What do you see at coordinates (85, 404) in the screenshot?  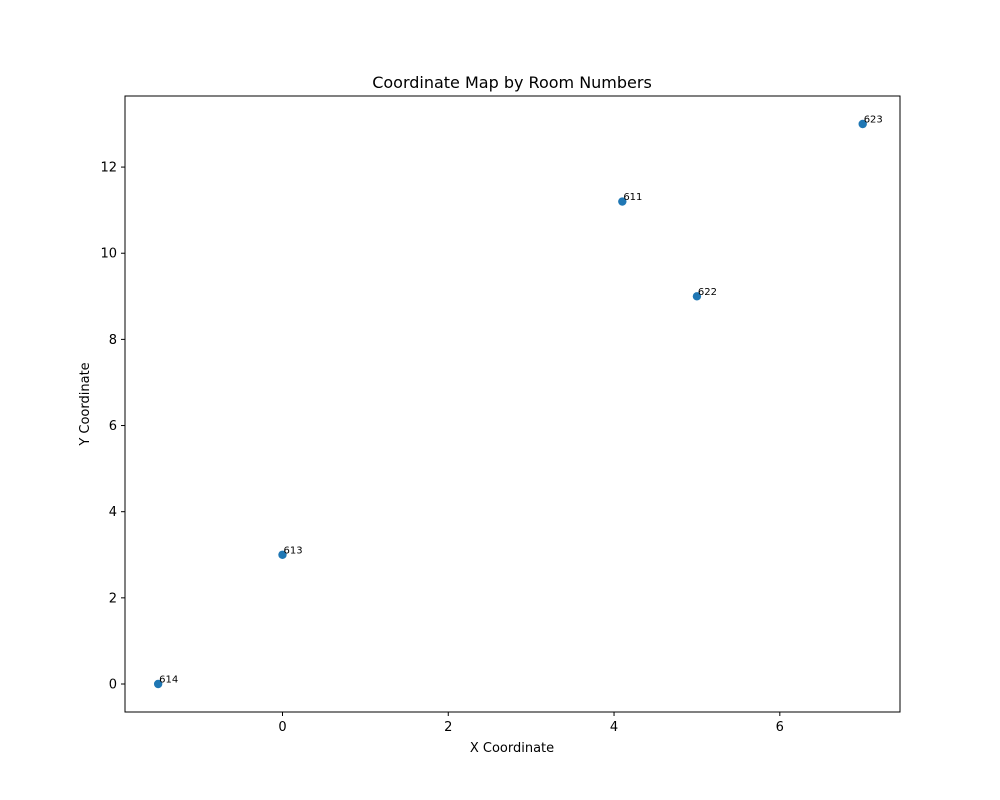 I see `y-axis-label: Y Coordinate` at bounding box center [85, 404].